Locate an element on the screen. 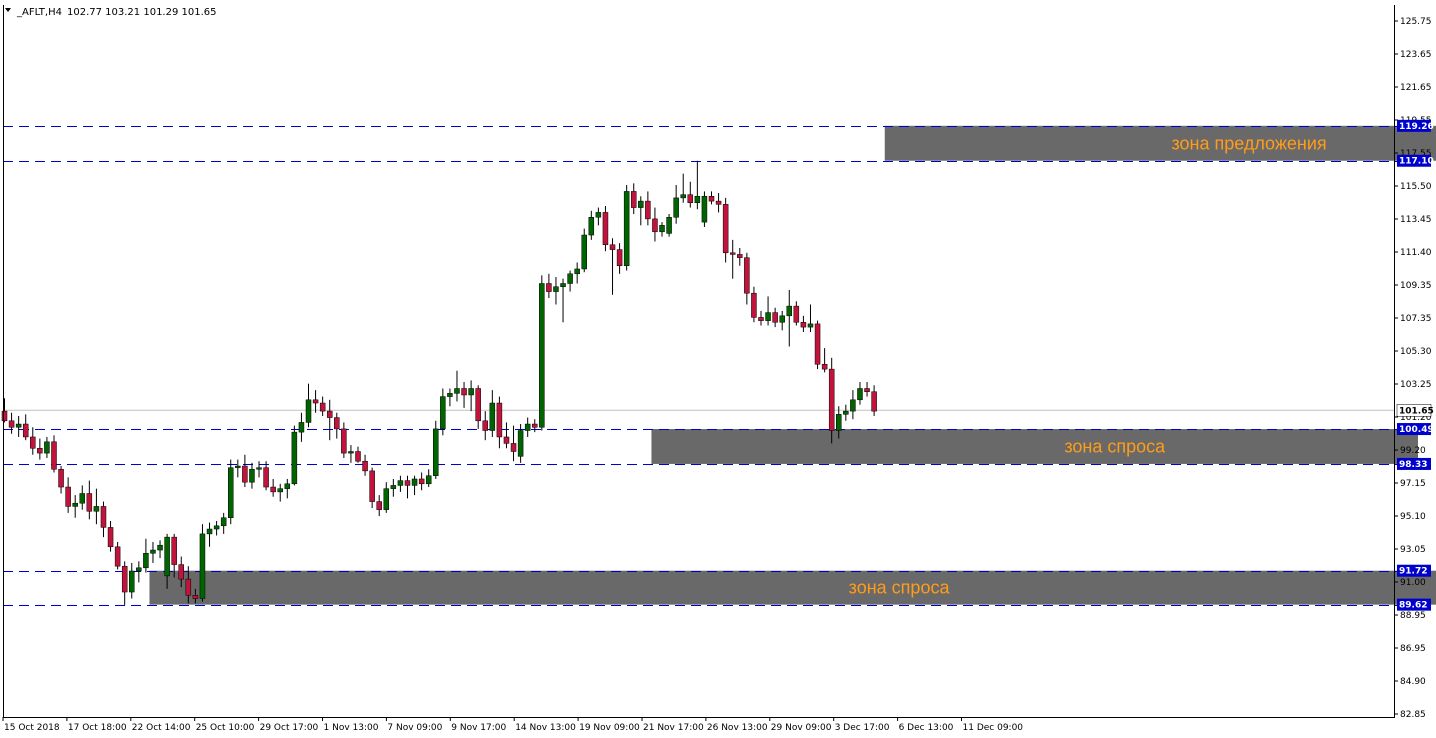 The image size is (1436, 738). zone-demand-upper is located at coordinates (1034, 446).